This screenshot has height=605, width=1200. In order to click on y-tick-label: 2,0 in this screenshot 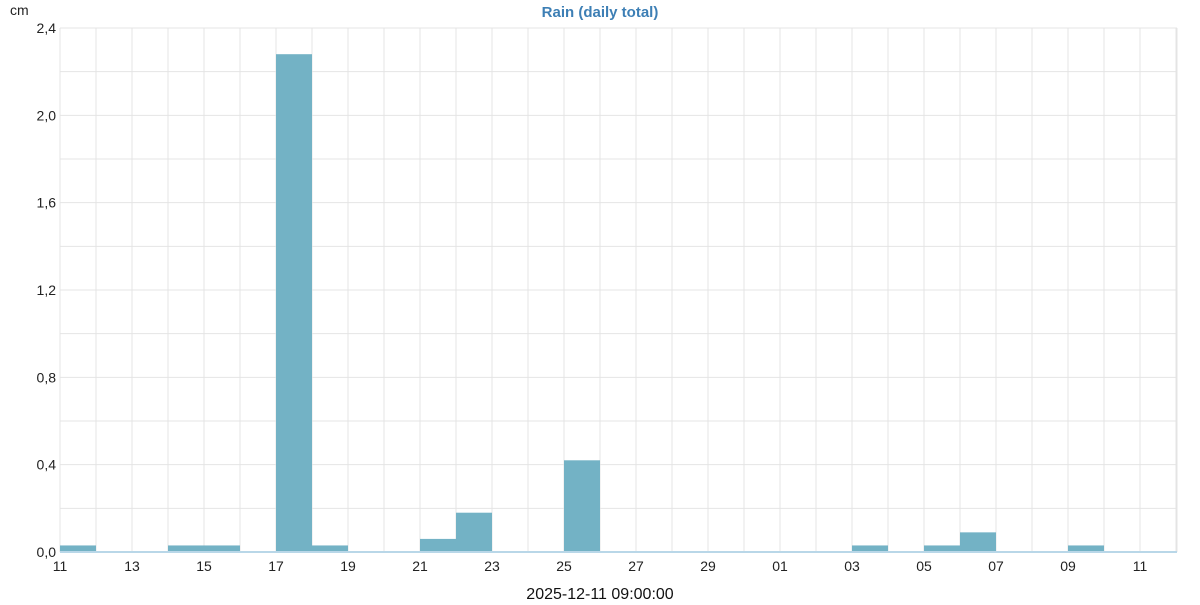, I will do `click(47, 115)`.